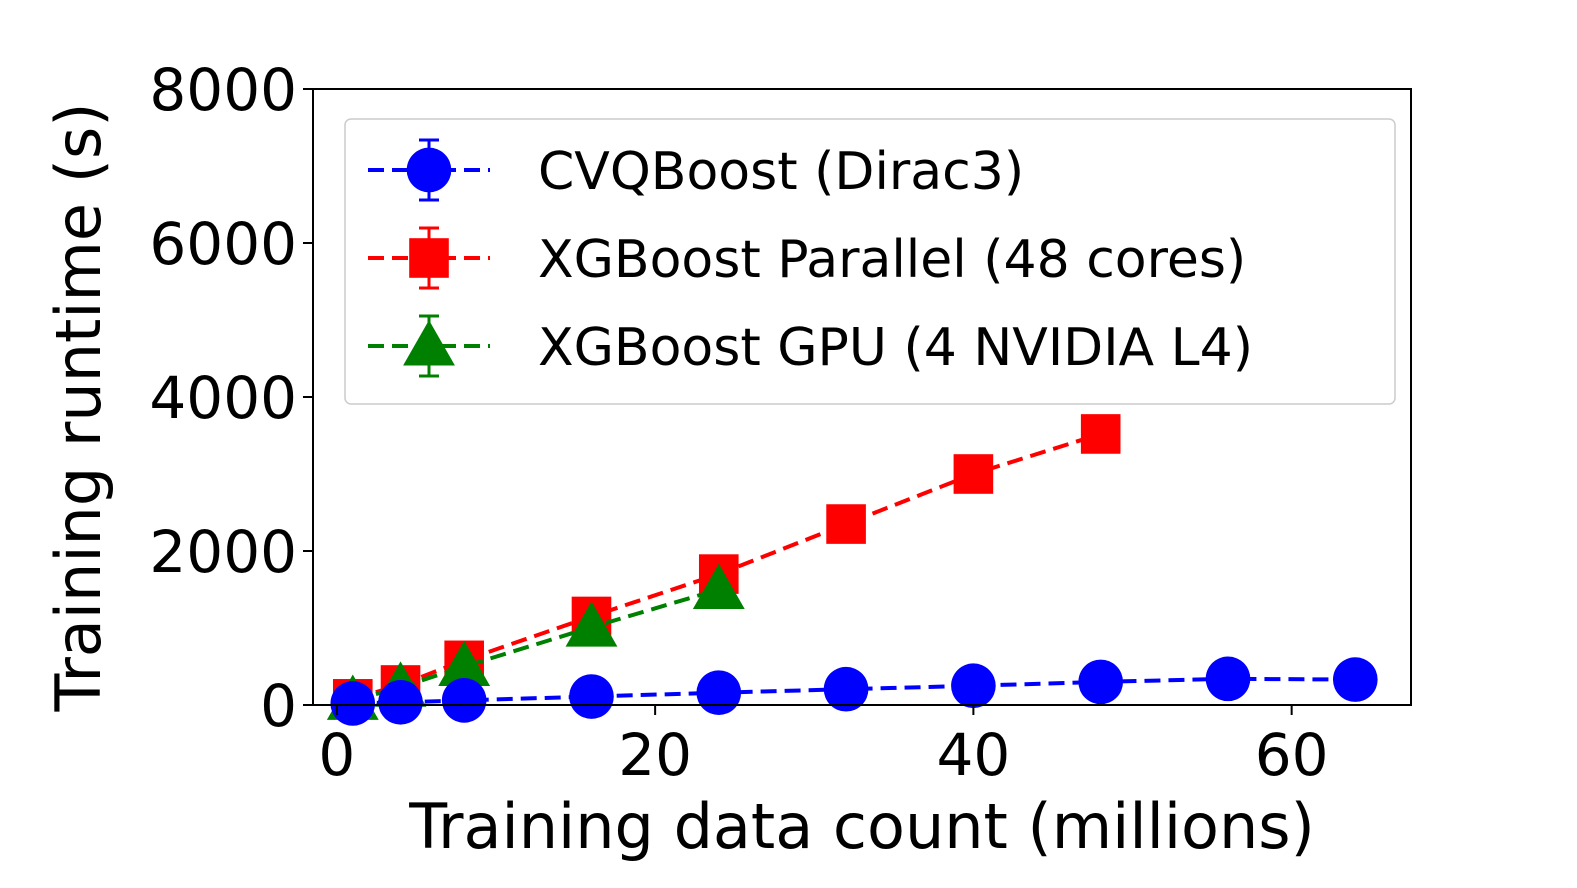 This screenshot has height=888, width=1577. Describe the element at coordinates (823, 747) in the screenshot. I see `x-axis-ticks: 0 20 40 60` at that location.